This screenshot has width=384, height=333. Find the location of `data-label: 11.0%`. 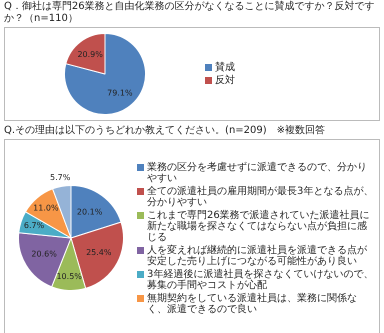

data-label: 11.0% is located at coordinates (46, 207).